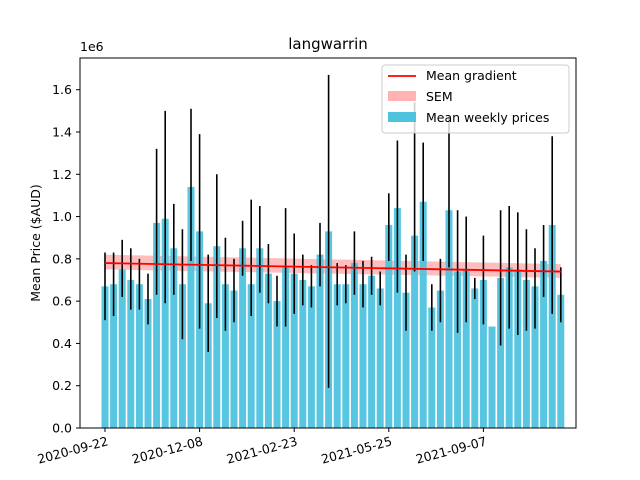  I want to click on y-tick-label: 1.2, so click(62, 174).